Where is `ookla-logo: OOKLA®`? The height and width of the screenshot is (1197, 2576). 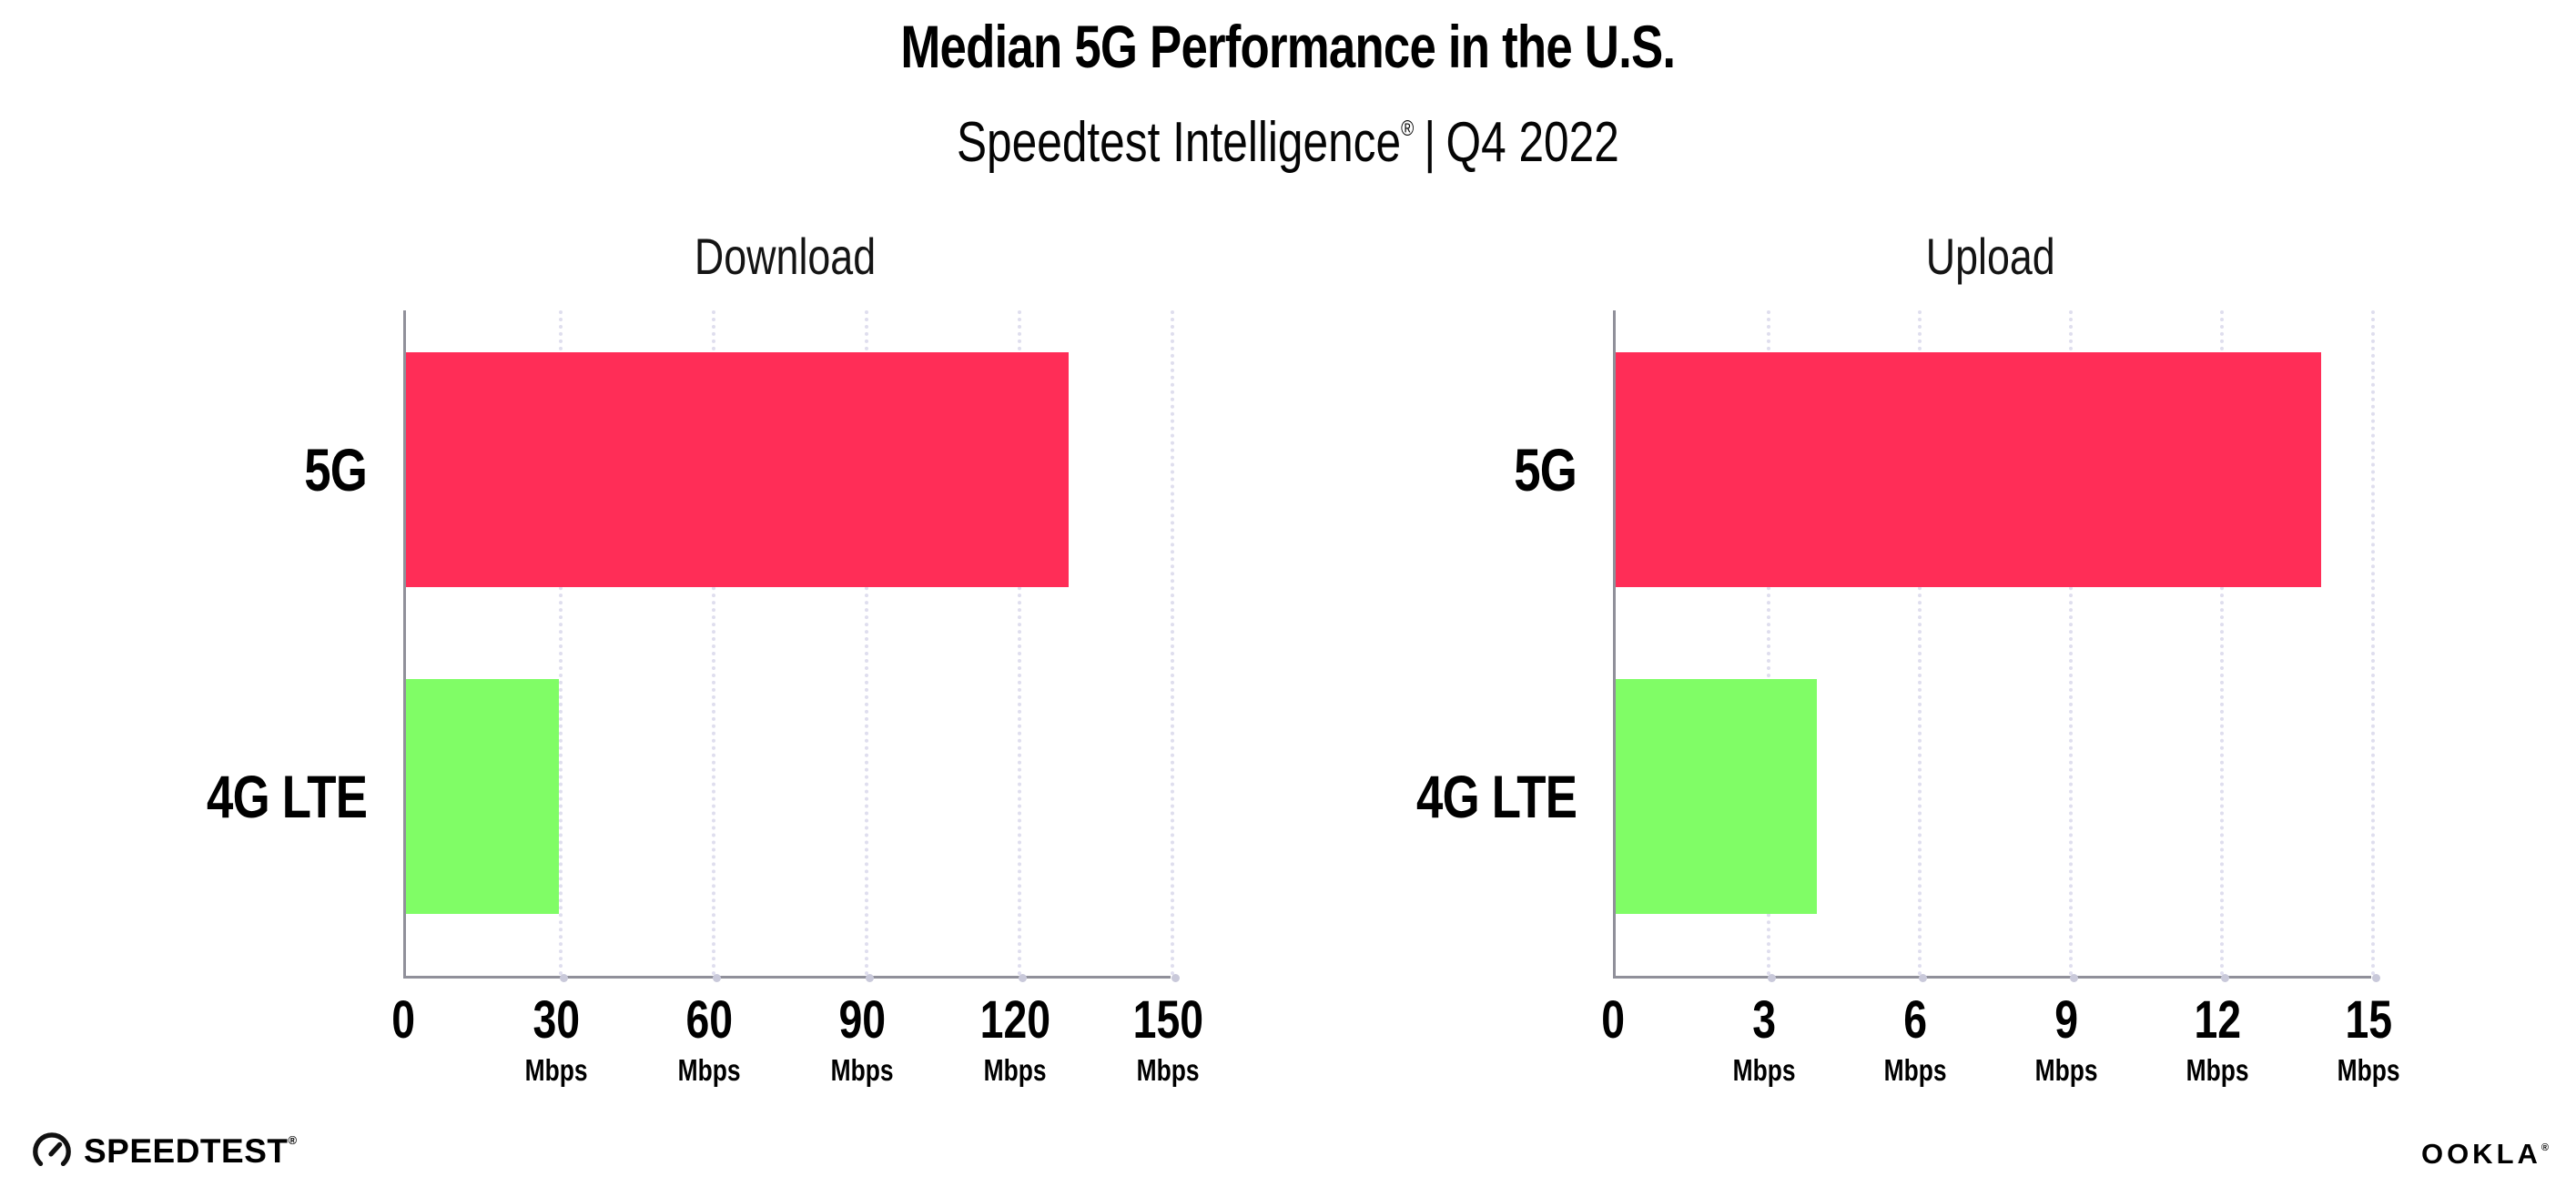
ookla-logo: OOKLA® is located at coordinates (2485, 1154).